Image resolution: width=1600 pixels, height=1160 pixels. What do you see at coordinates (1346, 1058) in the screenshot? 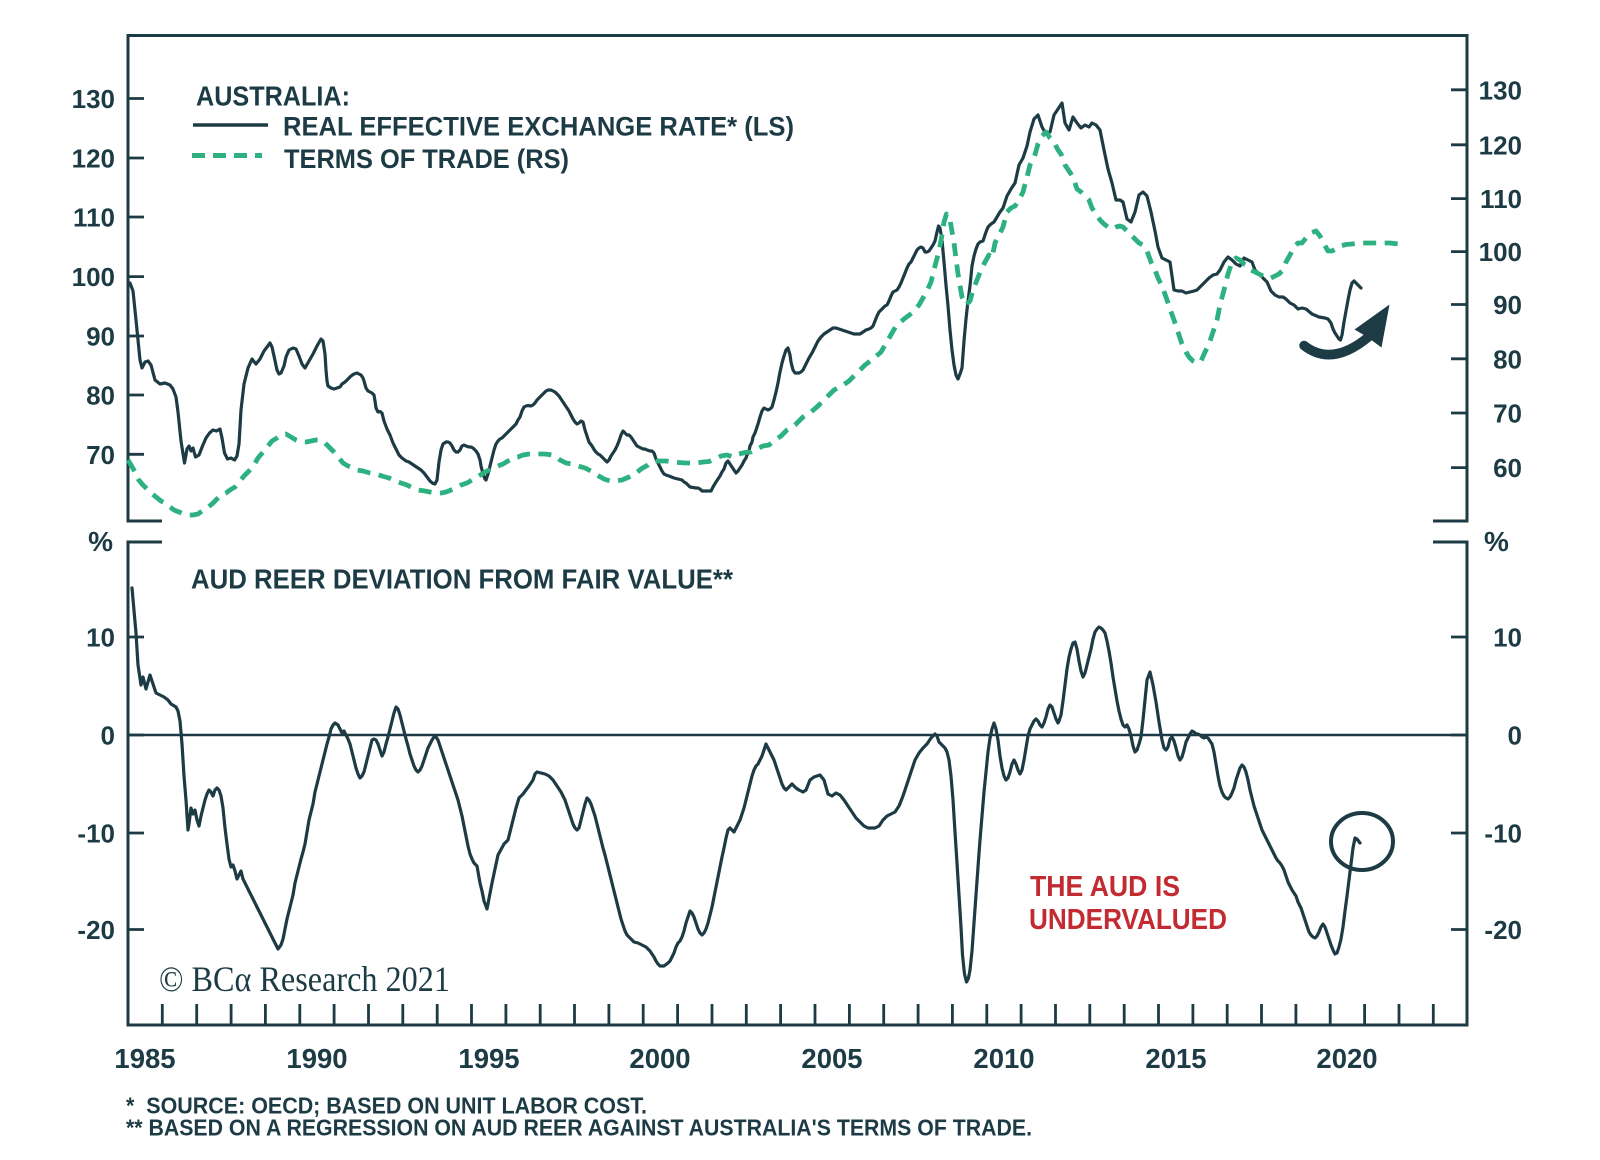
I see `svg-text: 2020` at bounding box center [1346, 1058].